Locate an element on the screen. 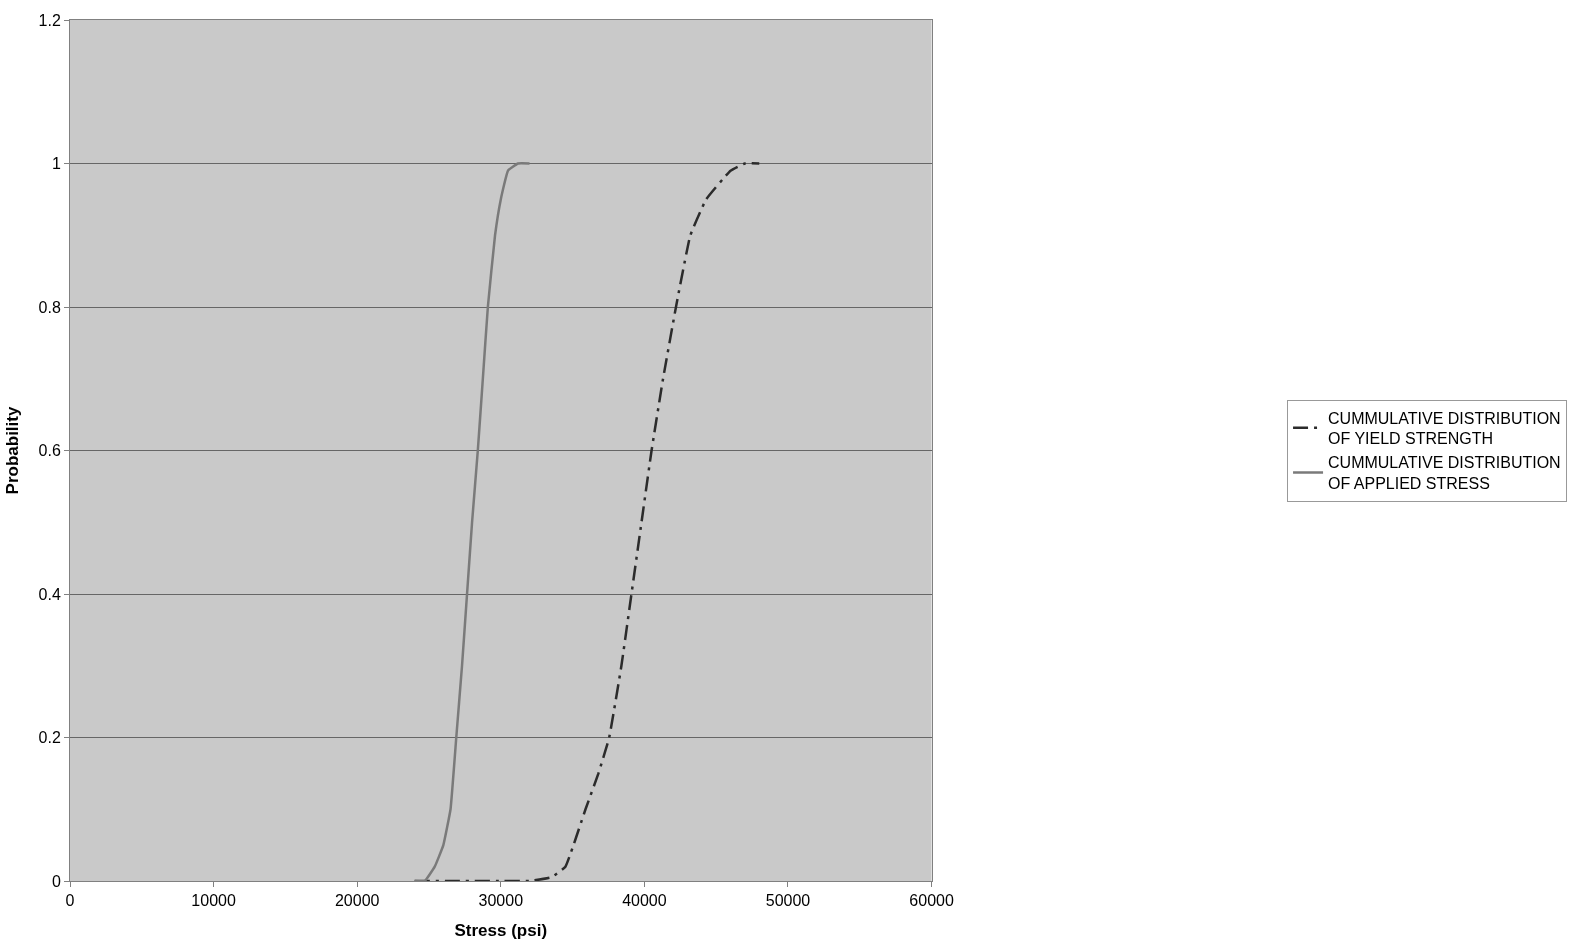 The height and width of the screenshot is (951, 1579). legend-label: CUMMULATIVE DISTRIBUTION OF APPLIED STRESS is located at coordinates (1444, 473).